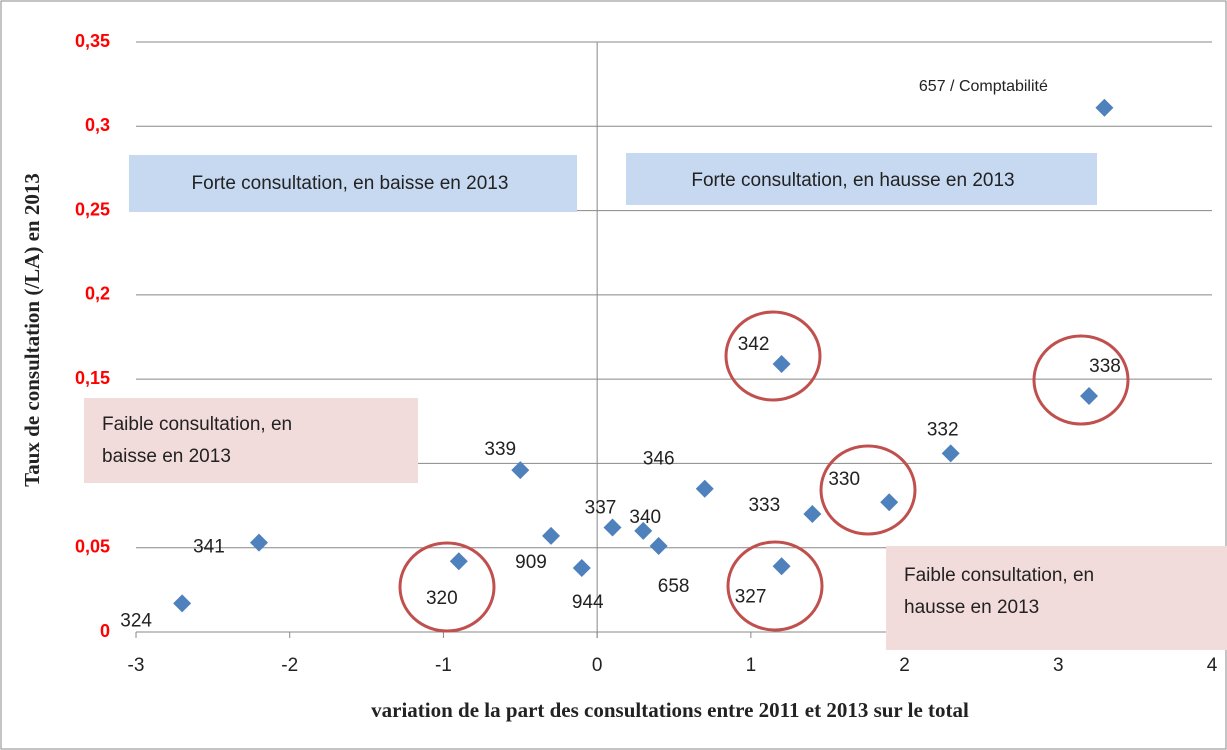 This screenshot has height=750, width=1227. Describe the element at coordinates (92, 209) in the screenshot. I see `y-tick-label: 0,25` at that location.